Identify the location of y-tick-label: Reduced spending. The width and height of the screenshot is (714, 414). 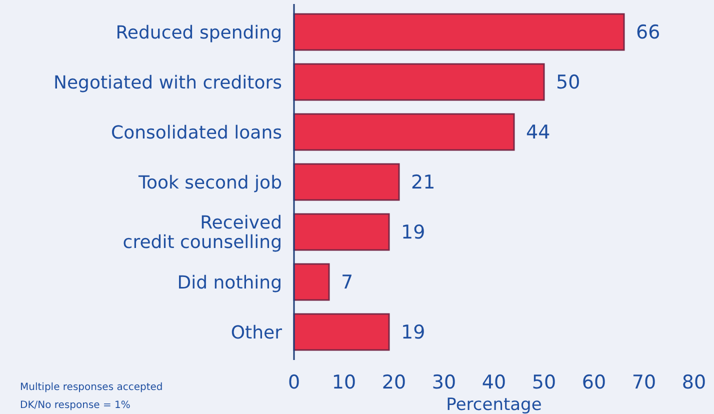
(199, 33).